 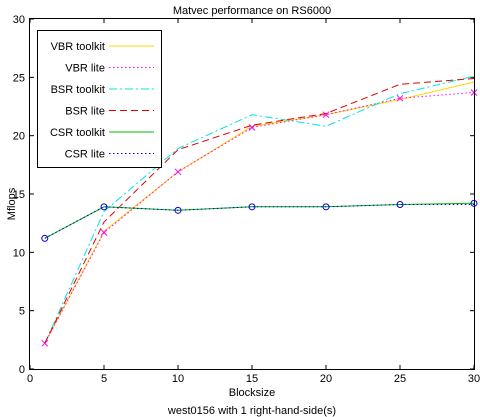 What do you see at coordinates (19, 20) in the screenshot?
I see `y-tick-label: 30` at bounding box center [19, 20].